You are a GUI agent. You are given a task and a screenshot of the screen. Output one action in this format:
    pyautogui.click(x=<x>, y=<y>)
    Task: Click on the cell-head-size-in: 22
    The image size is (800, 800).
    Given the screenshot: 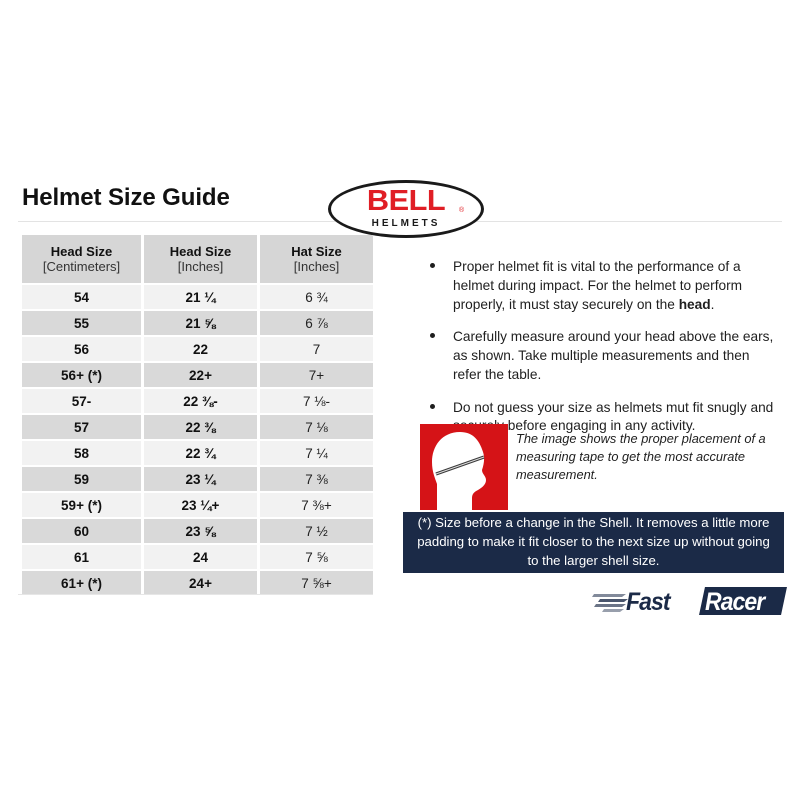 What is the action you would take?
    pyautogui.click(x=200, y=349)
    